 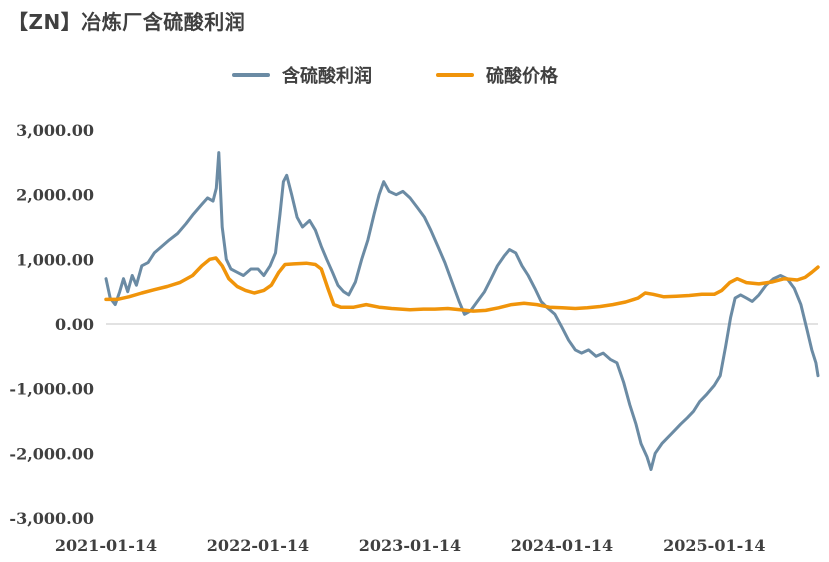 I want to click on series-line-acid-price, so click(x=462, y=284).